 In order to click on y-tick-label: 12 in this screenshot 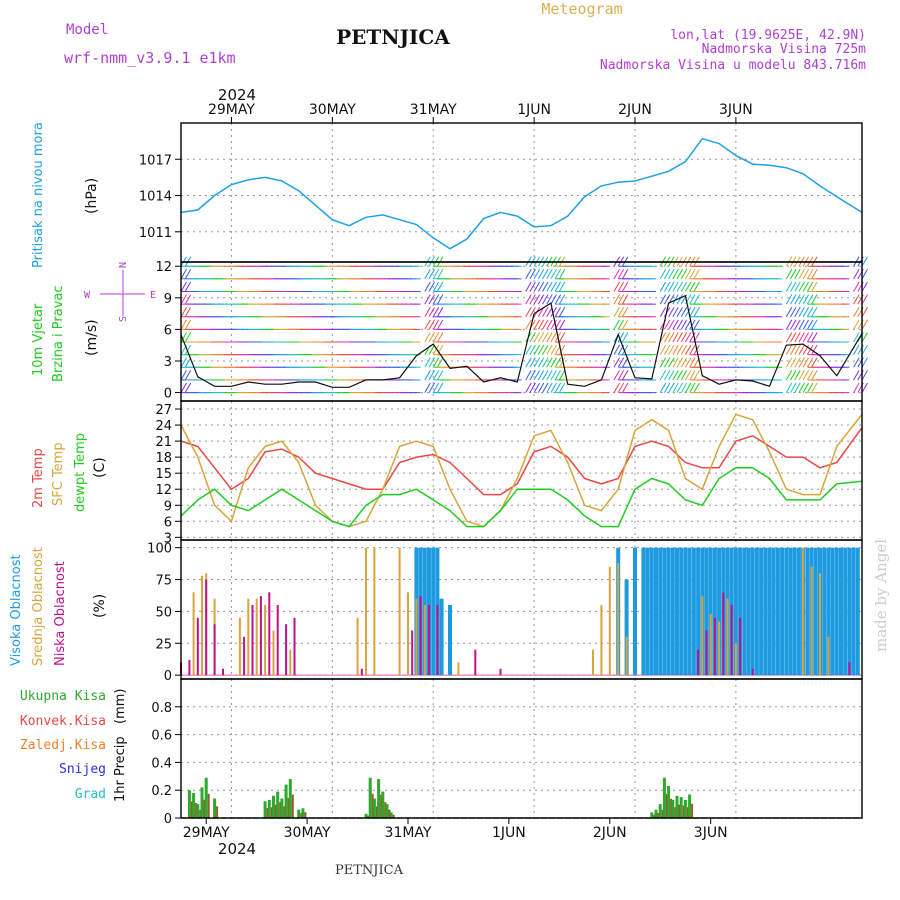, I will do `click(163, 490)`.